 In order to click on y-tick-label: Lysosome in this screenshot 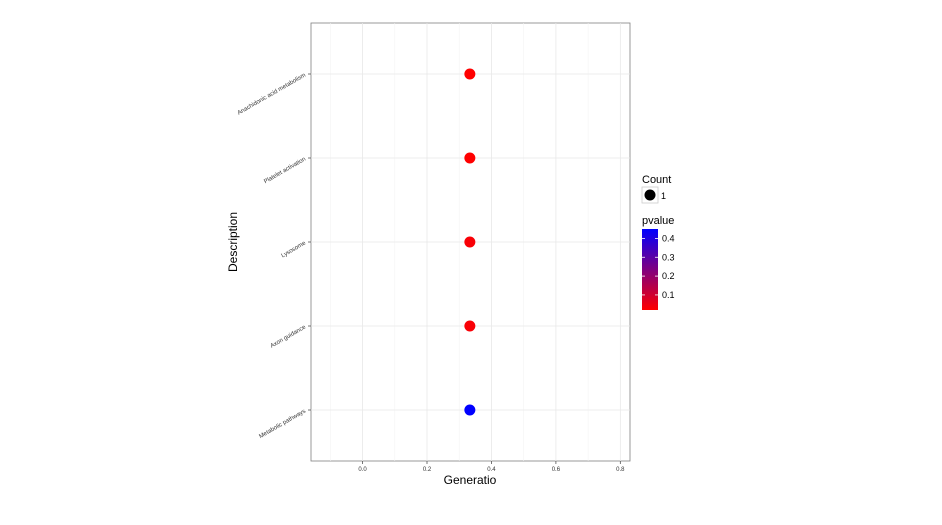, I will do `click(294, 249)`.